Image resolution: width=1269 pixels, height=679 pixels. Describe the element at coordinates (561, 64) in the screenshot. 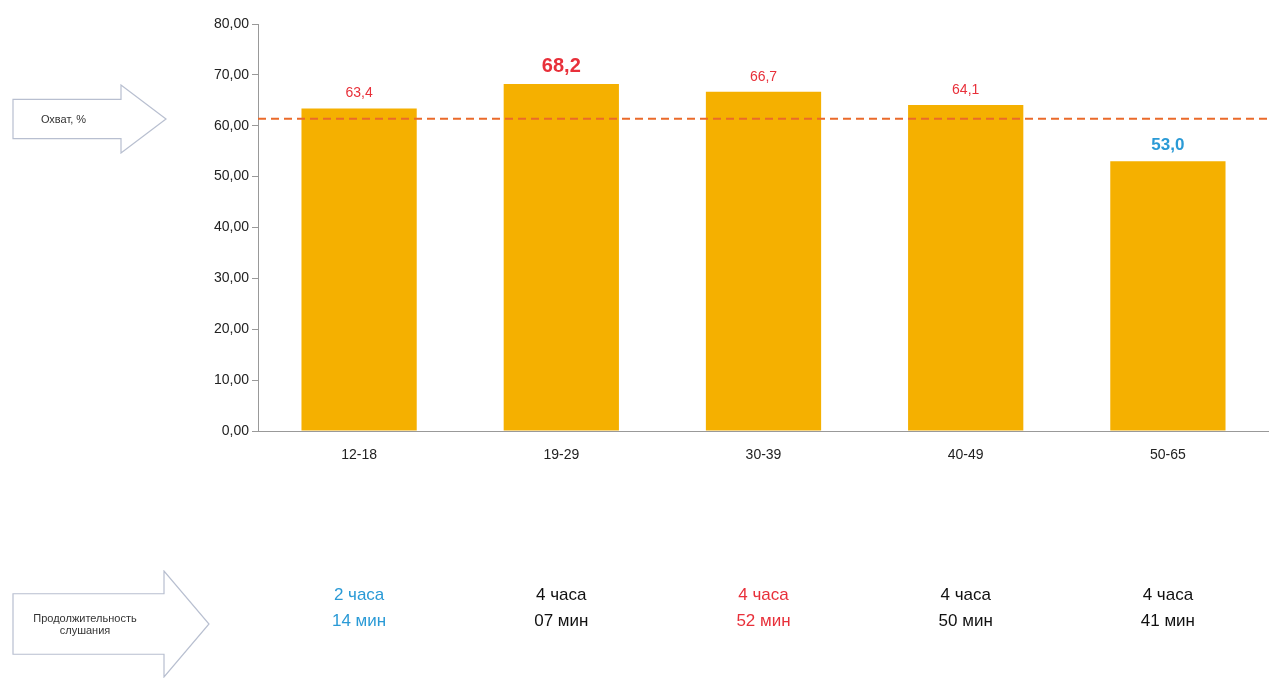

I see `text: 68,2` at that location.